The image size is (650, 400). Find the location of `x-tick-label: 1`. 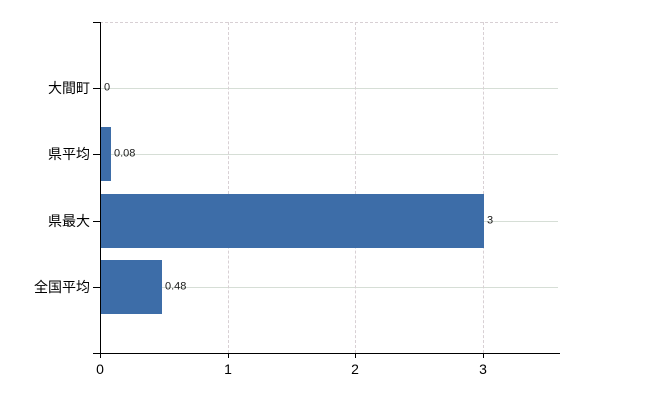

x-tick-label: 1 is located at coordinates (228, 369).